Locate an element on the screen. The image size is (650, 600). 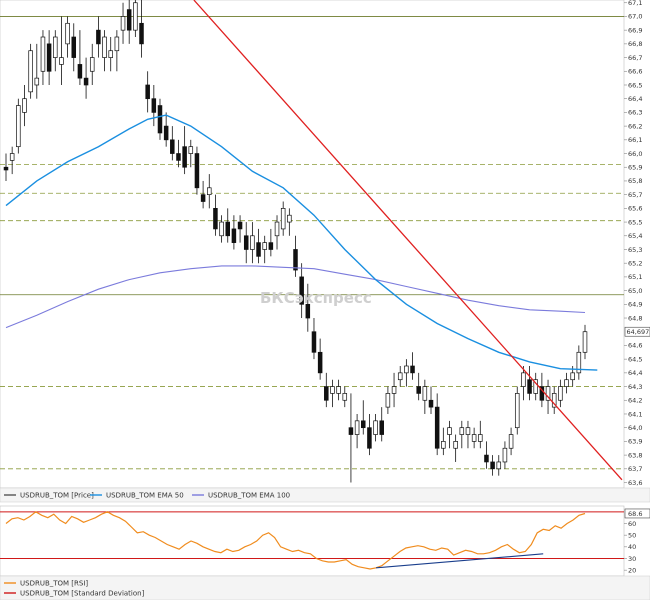
rsi-axis: 20 30 40 50 60 68.6 is located at coordinates (637, 541).